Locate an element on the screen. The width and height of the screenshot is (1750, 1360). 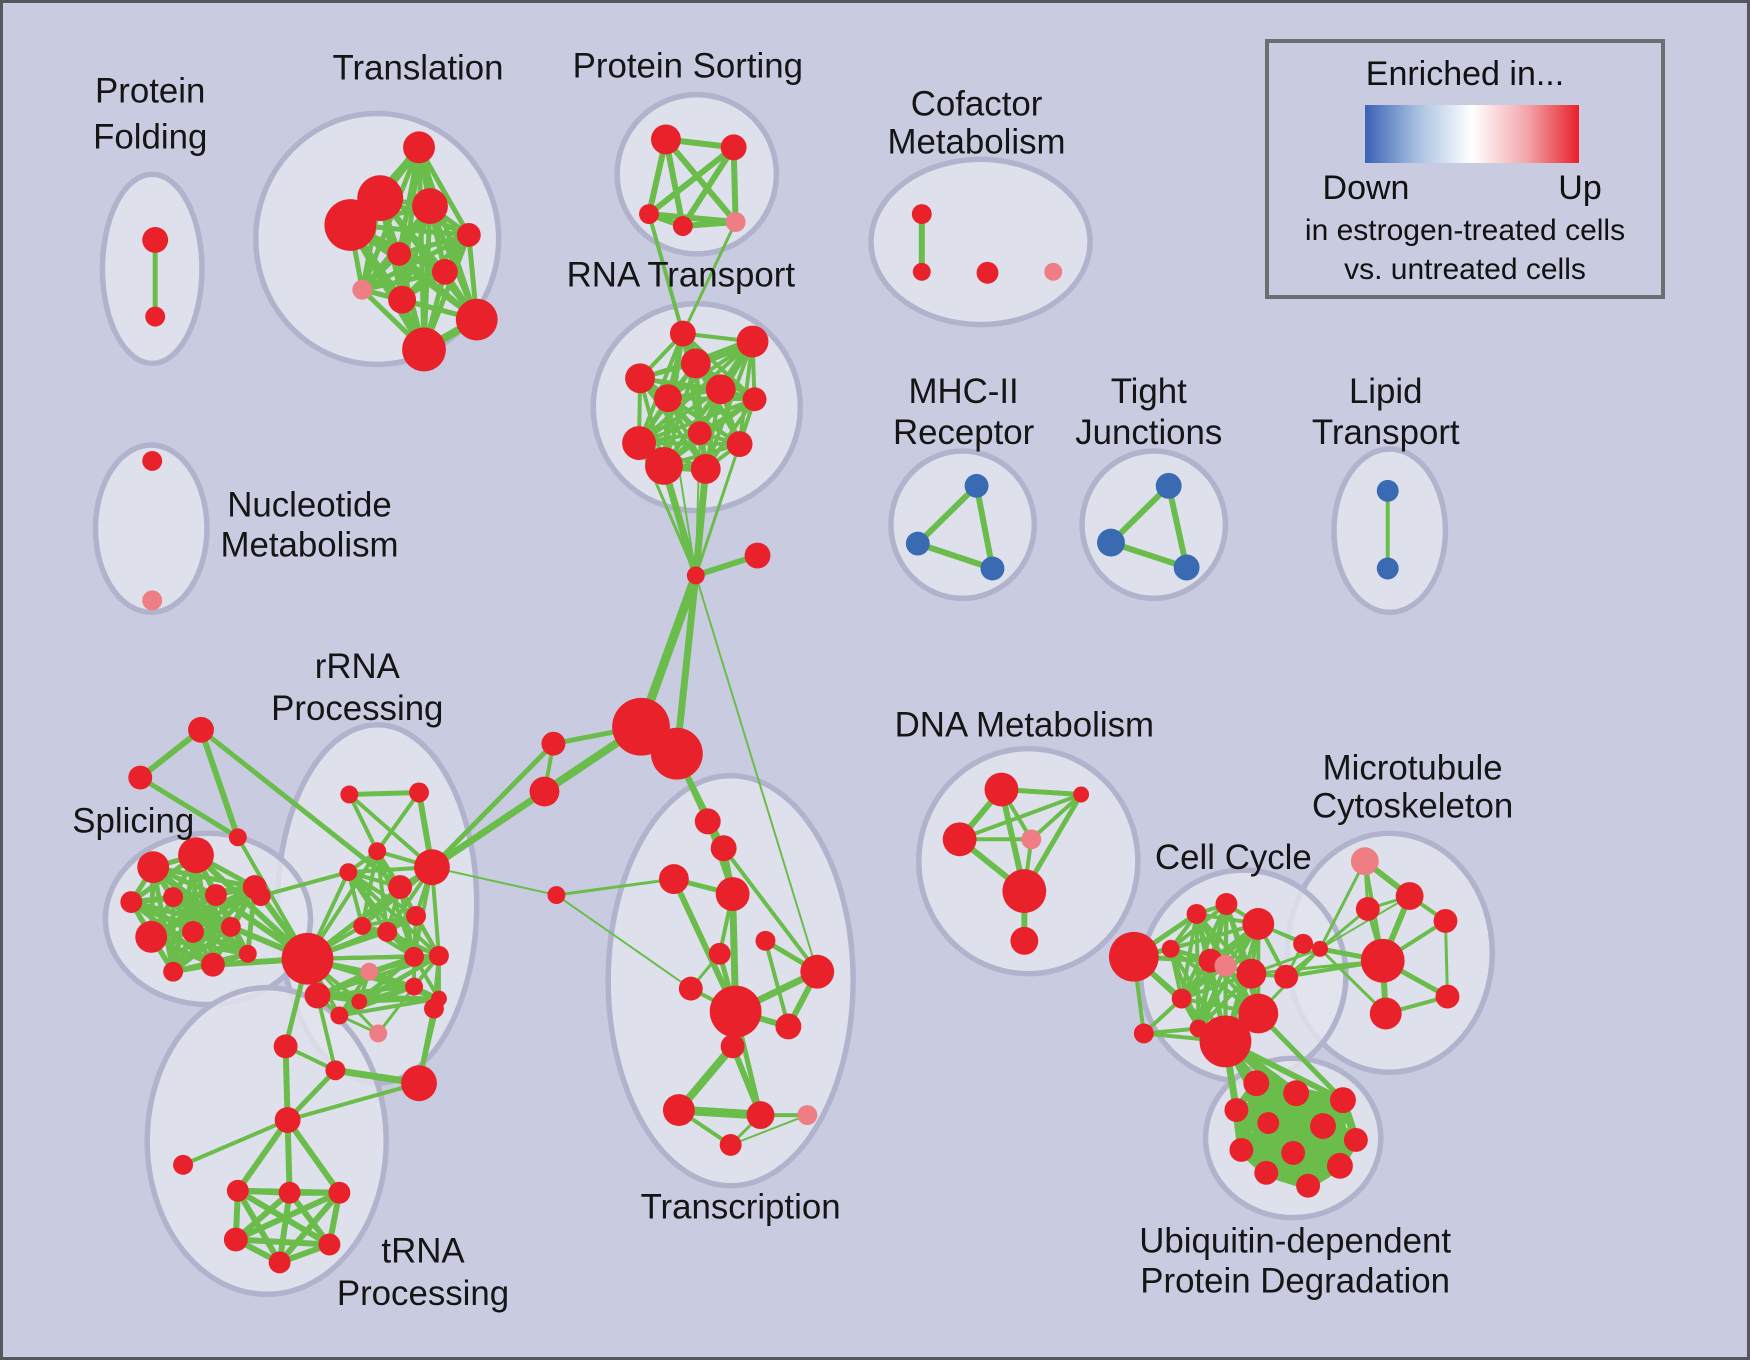
network-node-cf3 is located at coordinates (987, 272).